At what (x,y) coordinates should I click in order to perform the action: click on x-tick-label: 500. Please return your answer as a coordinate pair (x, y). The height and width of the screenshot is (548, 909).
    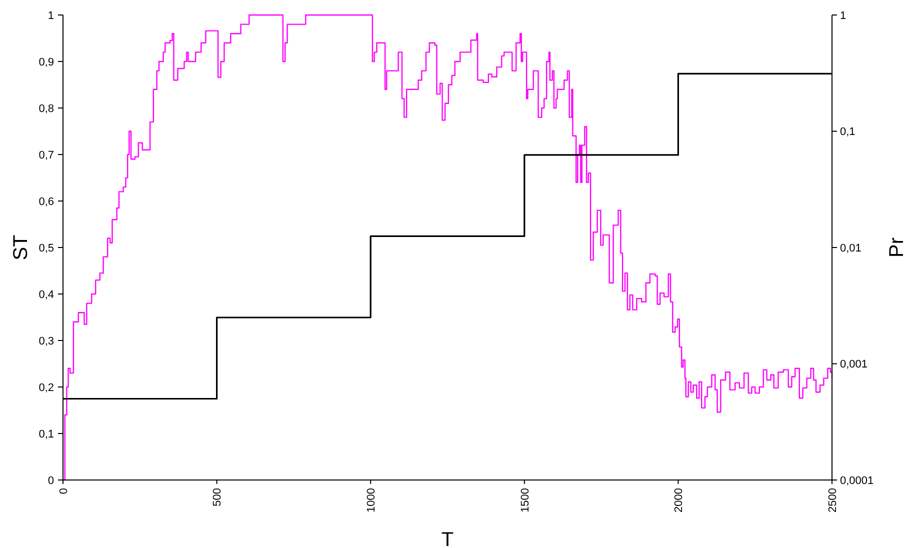
    Looking at the image, I should click on (218, 497).